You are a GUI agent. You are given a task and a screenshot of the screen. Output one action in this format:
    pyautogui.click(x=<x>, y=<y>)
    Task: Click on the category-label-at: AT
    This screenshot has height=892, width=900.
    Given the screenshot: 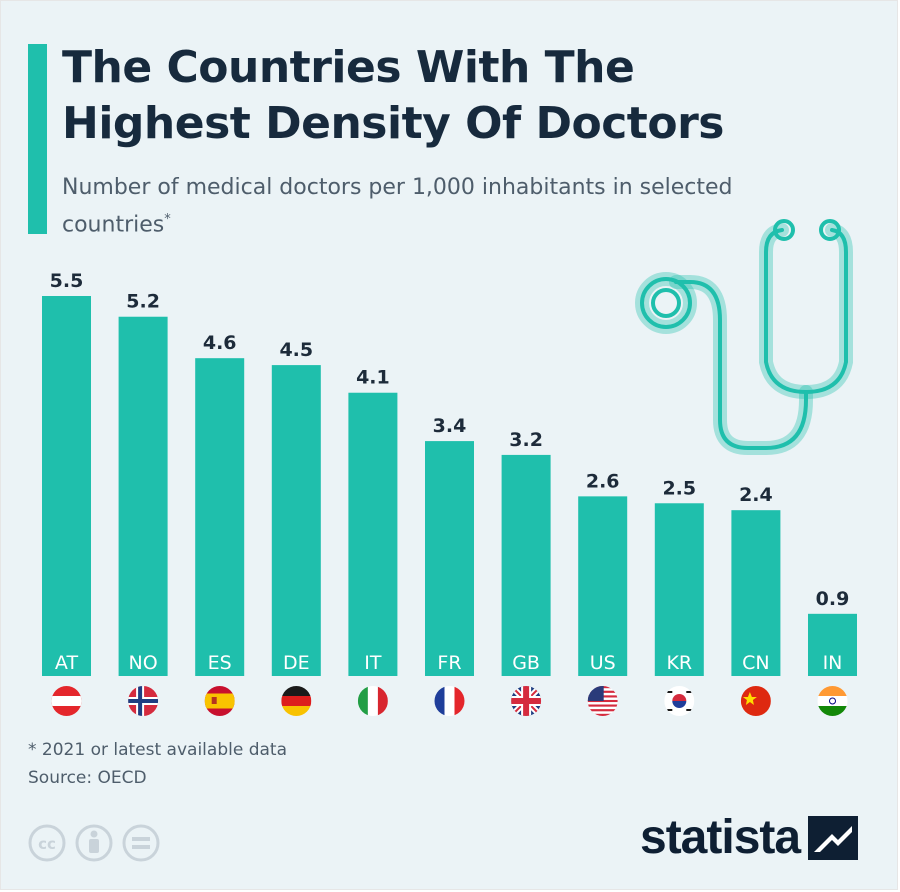 What is the action you would take?
    pyautogui.click(x=67, y=663)
    